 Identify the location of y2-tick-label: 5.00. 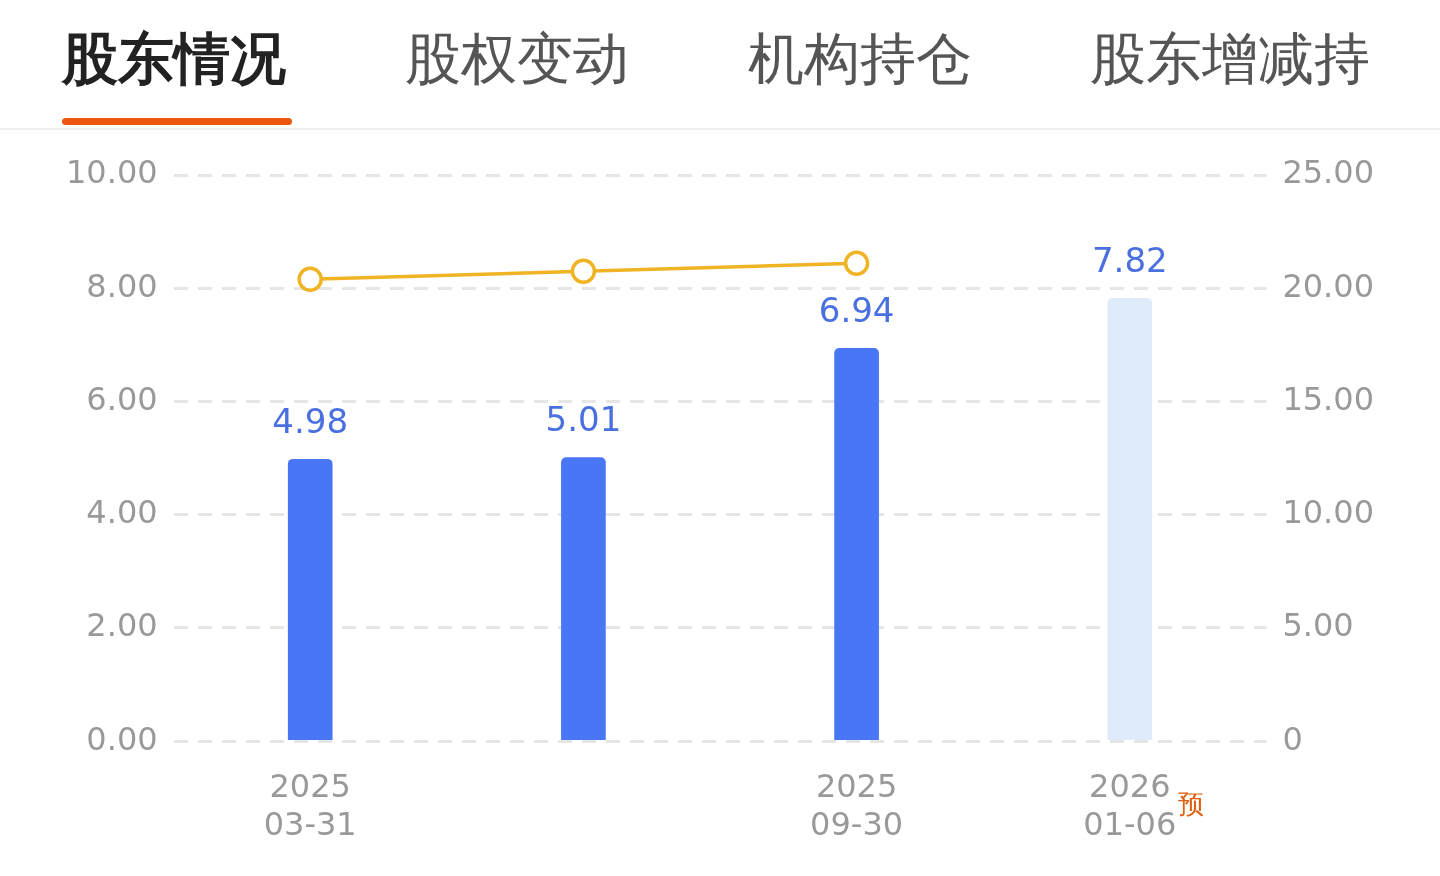
(1318, 625).